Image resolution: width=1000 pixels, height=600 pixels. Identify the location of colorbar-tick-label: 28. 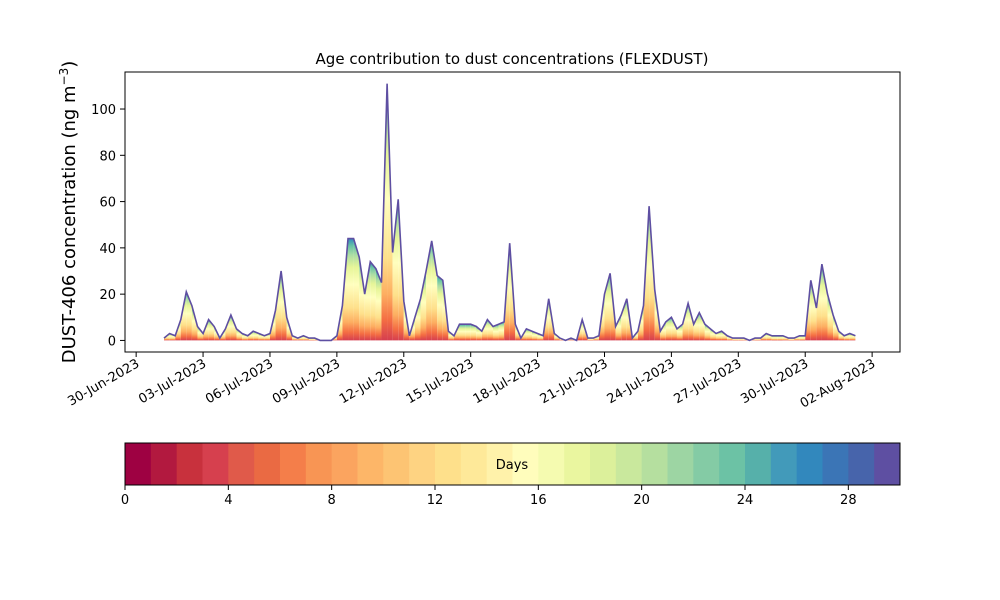
(848, 500).